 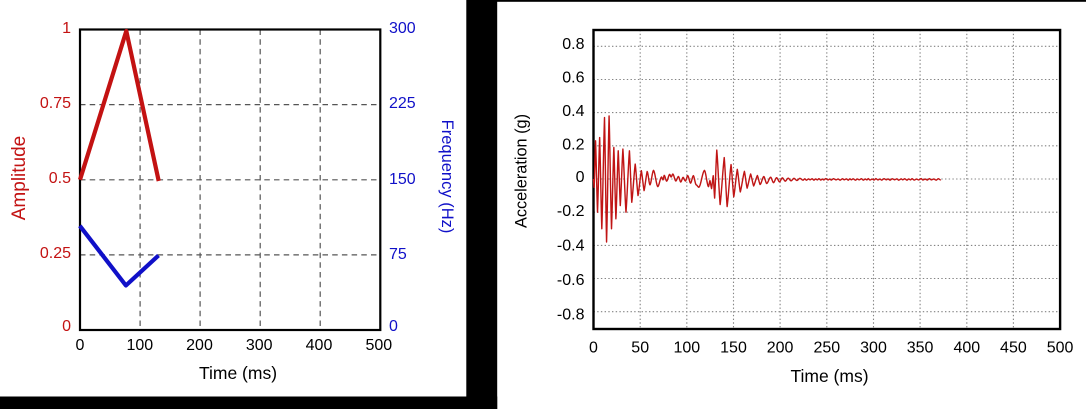 What do you see at coordinates (640, 347) in the screenshot?
I see `svg-text: 50` at bounding box center [640, 347].